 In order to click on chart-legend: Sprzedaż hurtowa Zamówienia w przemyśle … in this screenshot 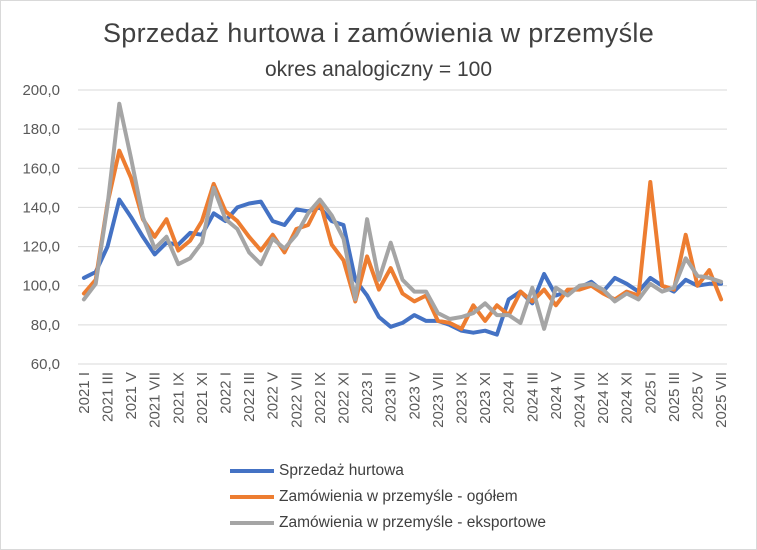, I will do `click(388, 497)`.